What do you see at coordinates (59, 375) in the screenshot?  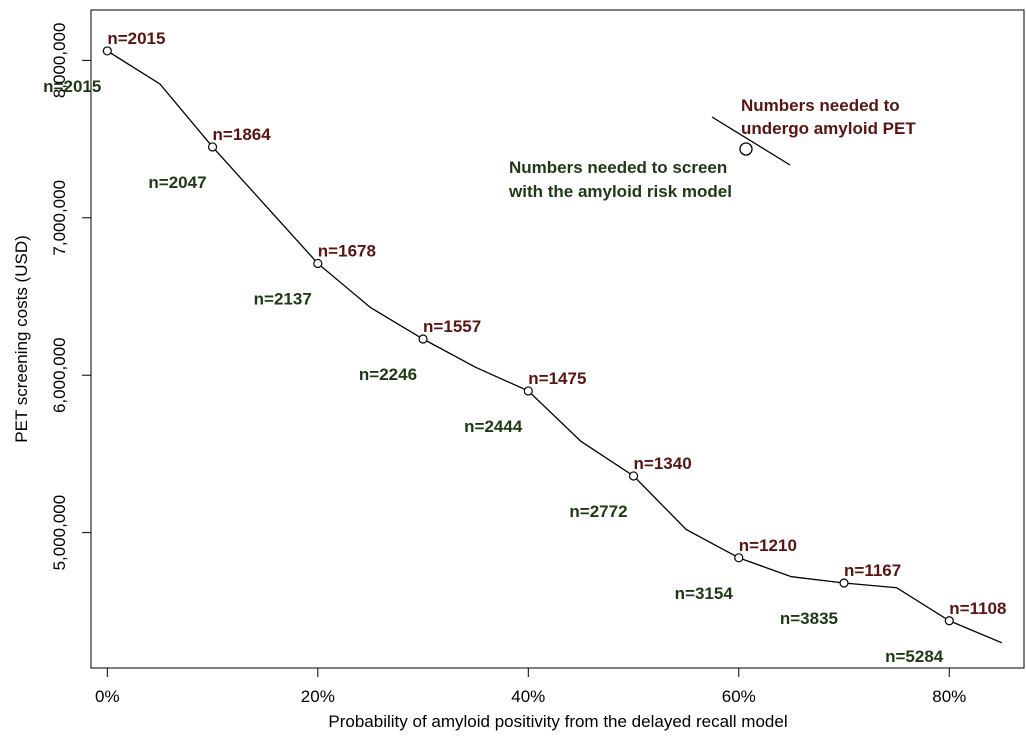 I see `y-tick-label: 6,000,000` at bounding box center [59, 375].